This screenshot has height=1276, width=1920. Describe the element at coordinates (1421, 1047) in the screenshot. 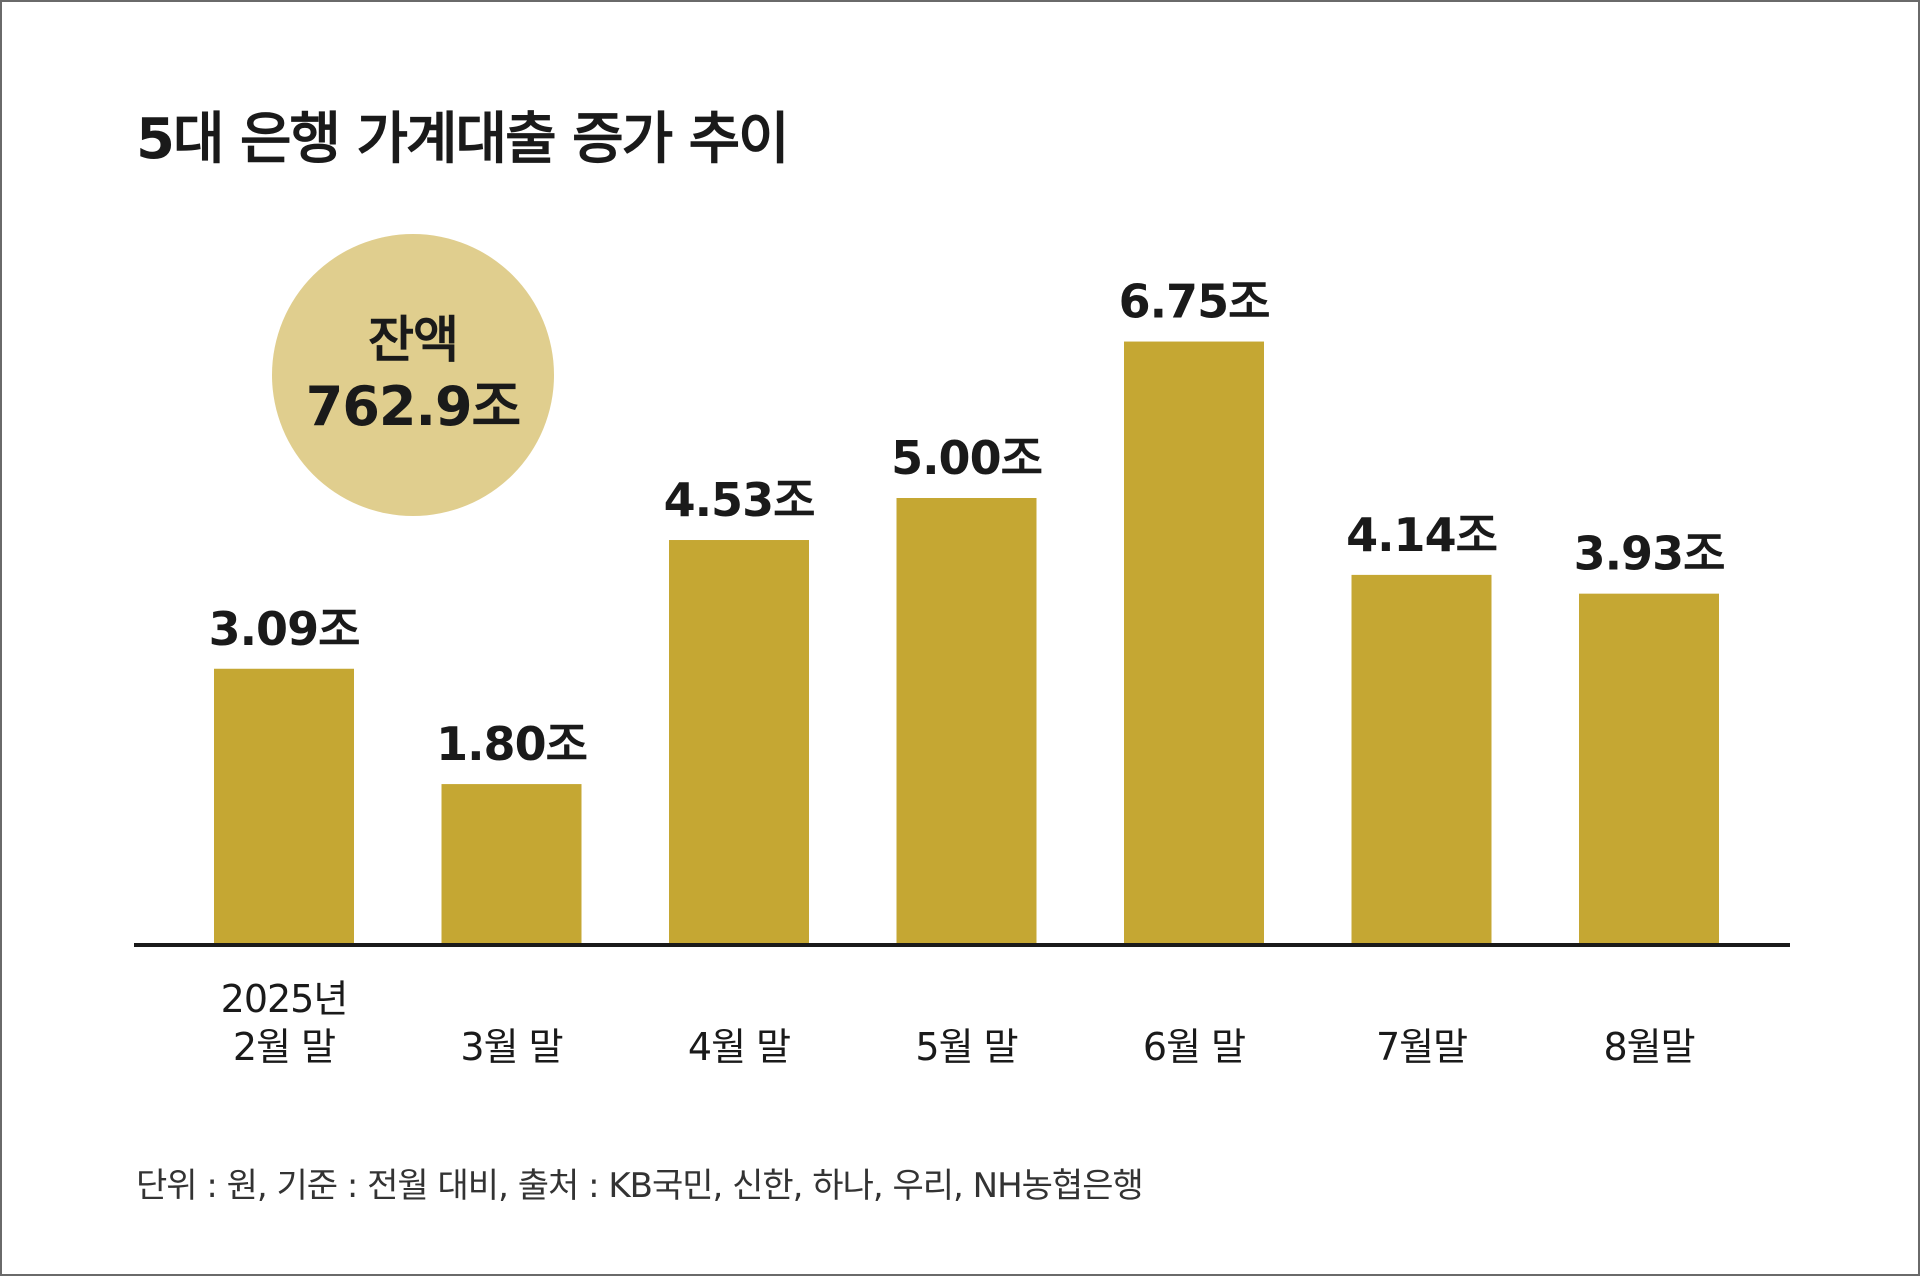

I see `x-tick-label: 7월말` at that location.